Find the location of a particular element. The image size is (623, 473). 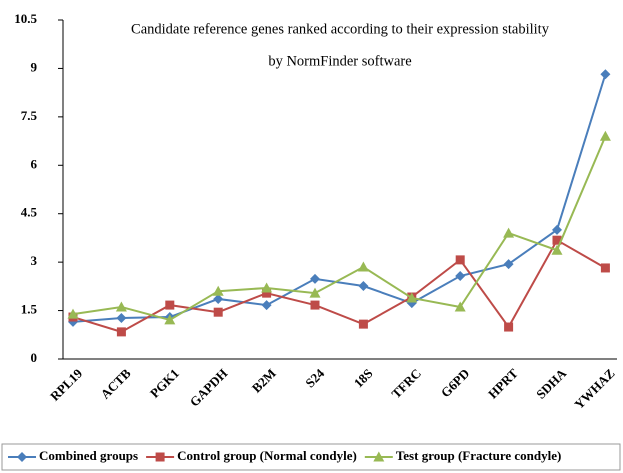

legend-label: Control group (Normal condyle) is located at coordinates (267, 455).